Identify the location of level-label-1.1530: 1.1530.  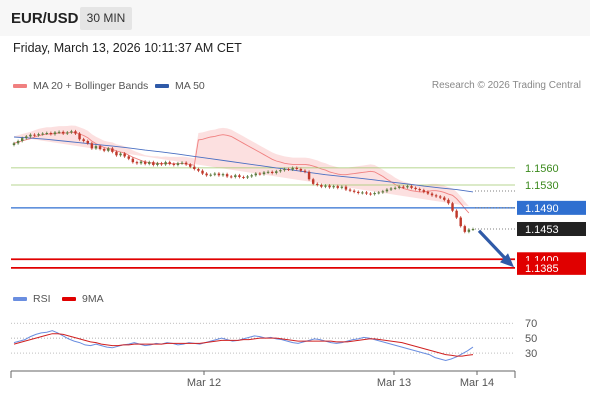
(542, 186).